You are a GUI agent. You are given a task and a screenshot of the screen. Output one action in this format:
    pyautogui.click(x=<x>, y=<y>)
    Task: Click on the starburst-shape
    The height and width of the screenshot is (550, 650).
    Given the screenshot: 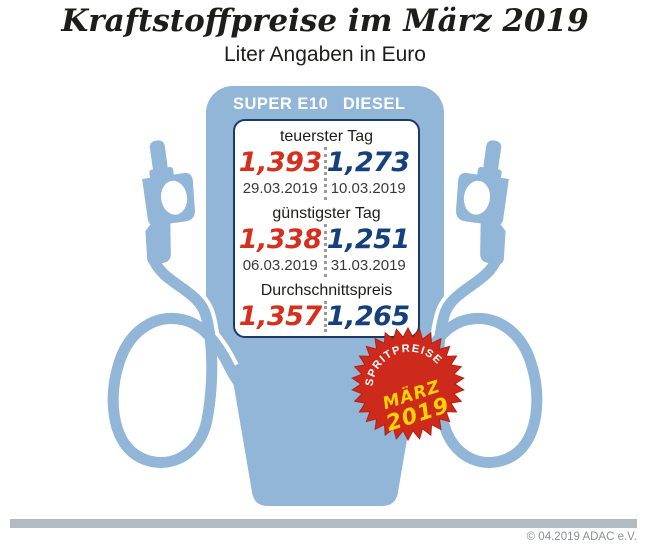 What is the action you would take?
    pyautogui.click(x=408, y=384)
    